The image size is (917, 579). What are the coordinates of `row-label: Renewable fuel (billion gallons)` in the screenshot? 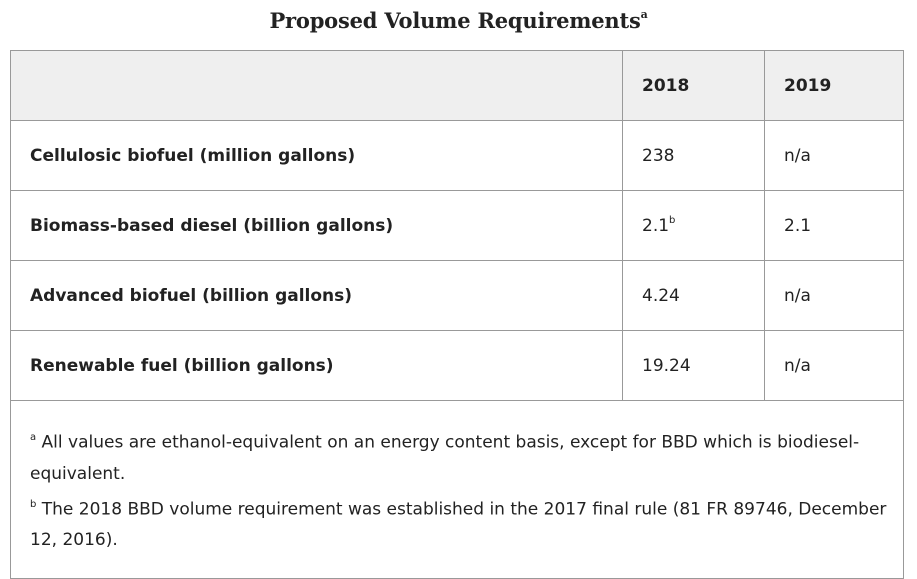 It's located at (316, 365).